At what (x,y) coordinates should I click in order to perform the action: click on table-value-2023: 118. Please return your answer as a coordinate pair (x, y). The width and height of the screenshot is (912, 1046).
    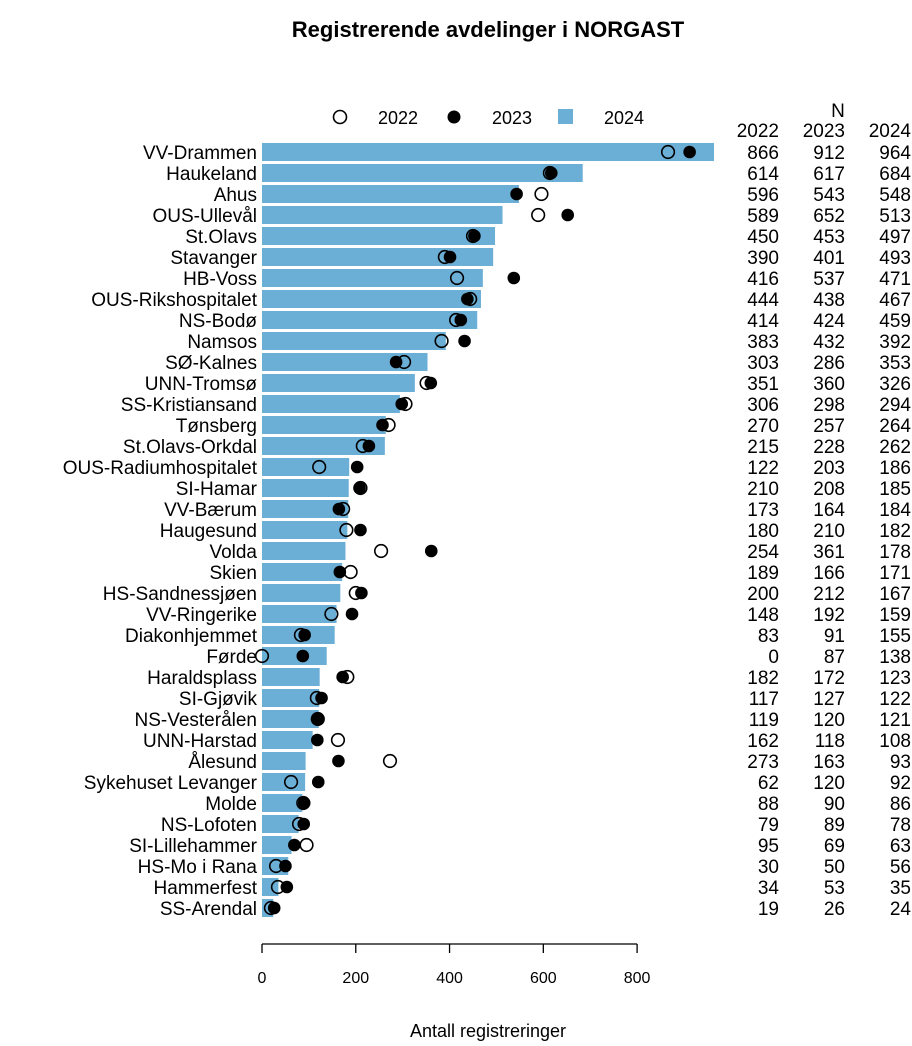
    Looking at the image, I should click on (830, 741).